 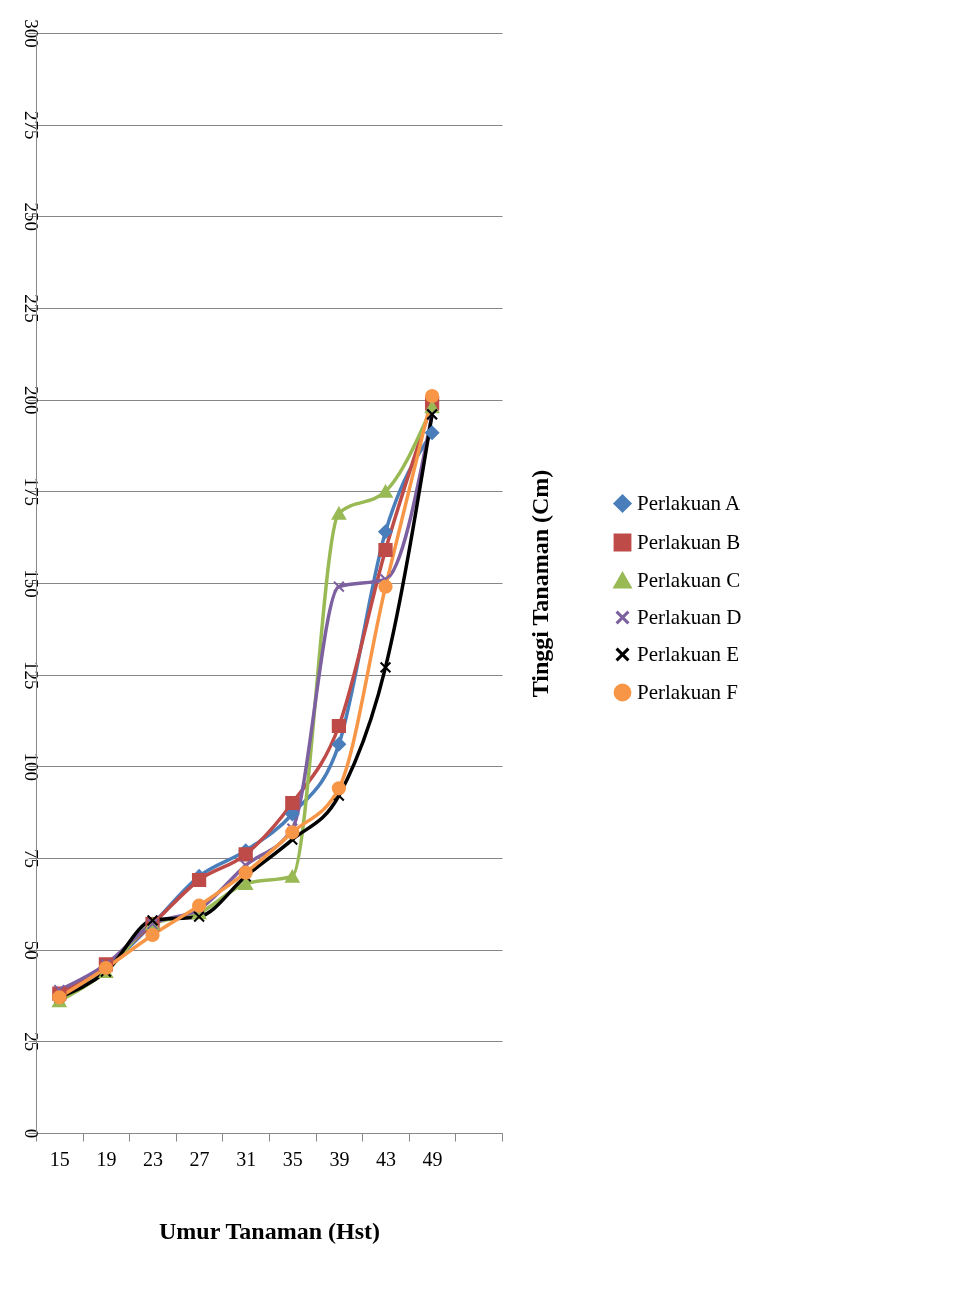 I want to click on x-tick-label: 15, so click(x=59, y=1158).